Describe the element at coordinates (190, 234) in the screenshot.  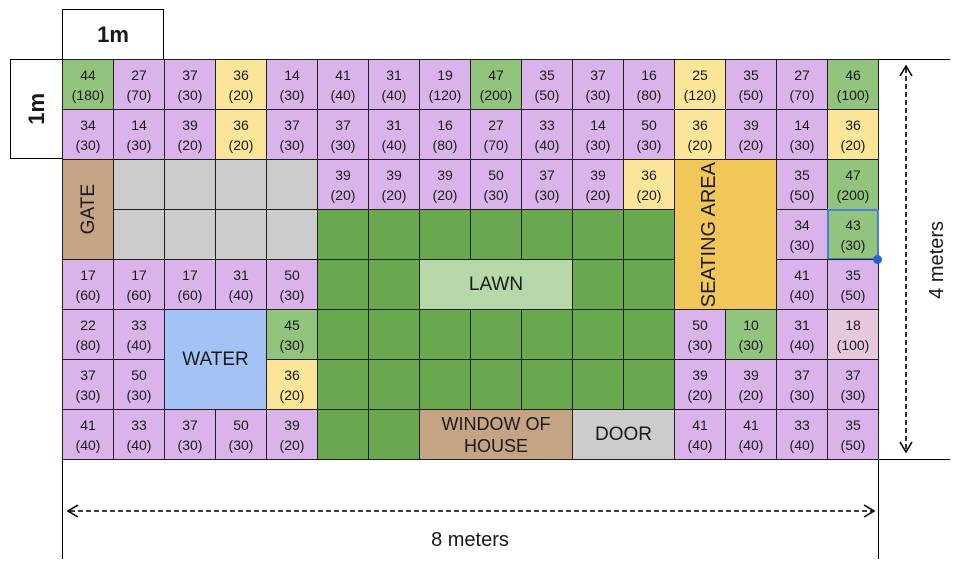
I see `paving-cell-r3-c2` at that location.